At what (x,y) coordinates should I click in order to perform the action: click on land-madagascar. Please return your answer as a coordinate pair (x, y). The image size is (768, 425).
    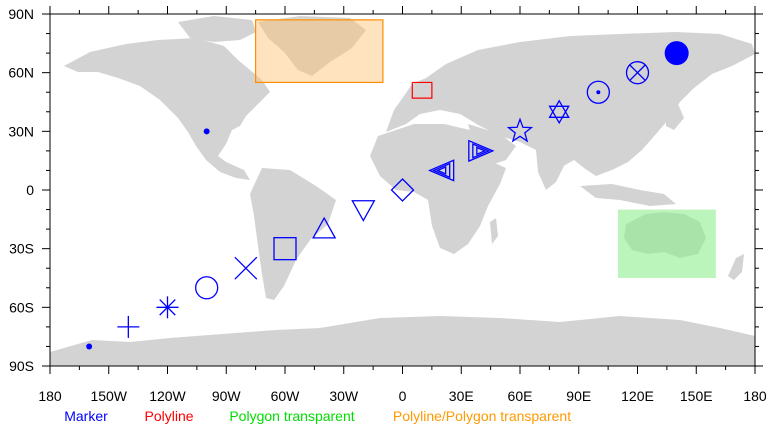
    Looking at the image, I should click on (494, 231).